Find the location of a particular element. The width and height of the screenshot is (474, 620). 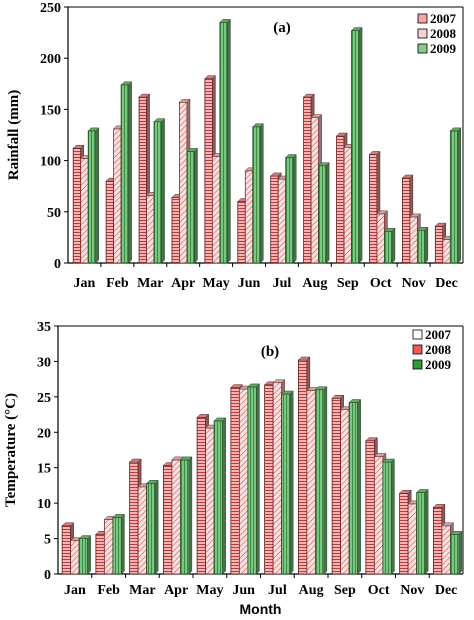

y-tick-label: 150 is located at coordinates (50, 110).